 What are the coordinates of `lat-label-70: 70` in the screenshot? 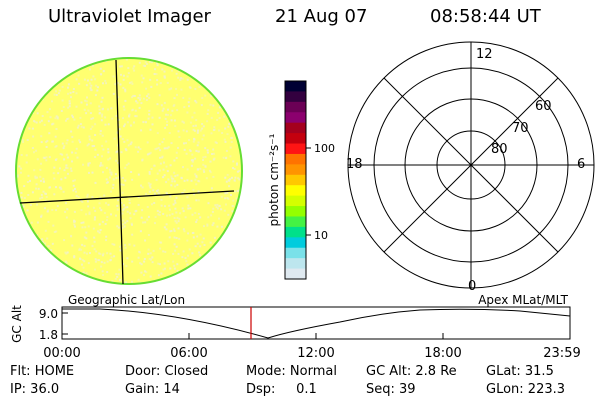 It's located at (520, 128).